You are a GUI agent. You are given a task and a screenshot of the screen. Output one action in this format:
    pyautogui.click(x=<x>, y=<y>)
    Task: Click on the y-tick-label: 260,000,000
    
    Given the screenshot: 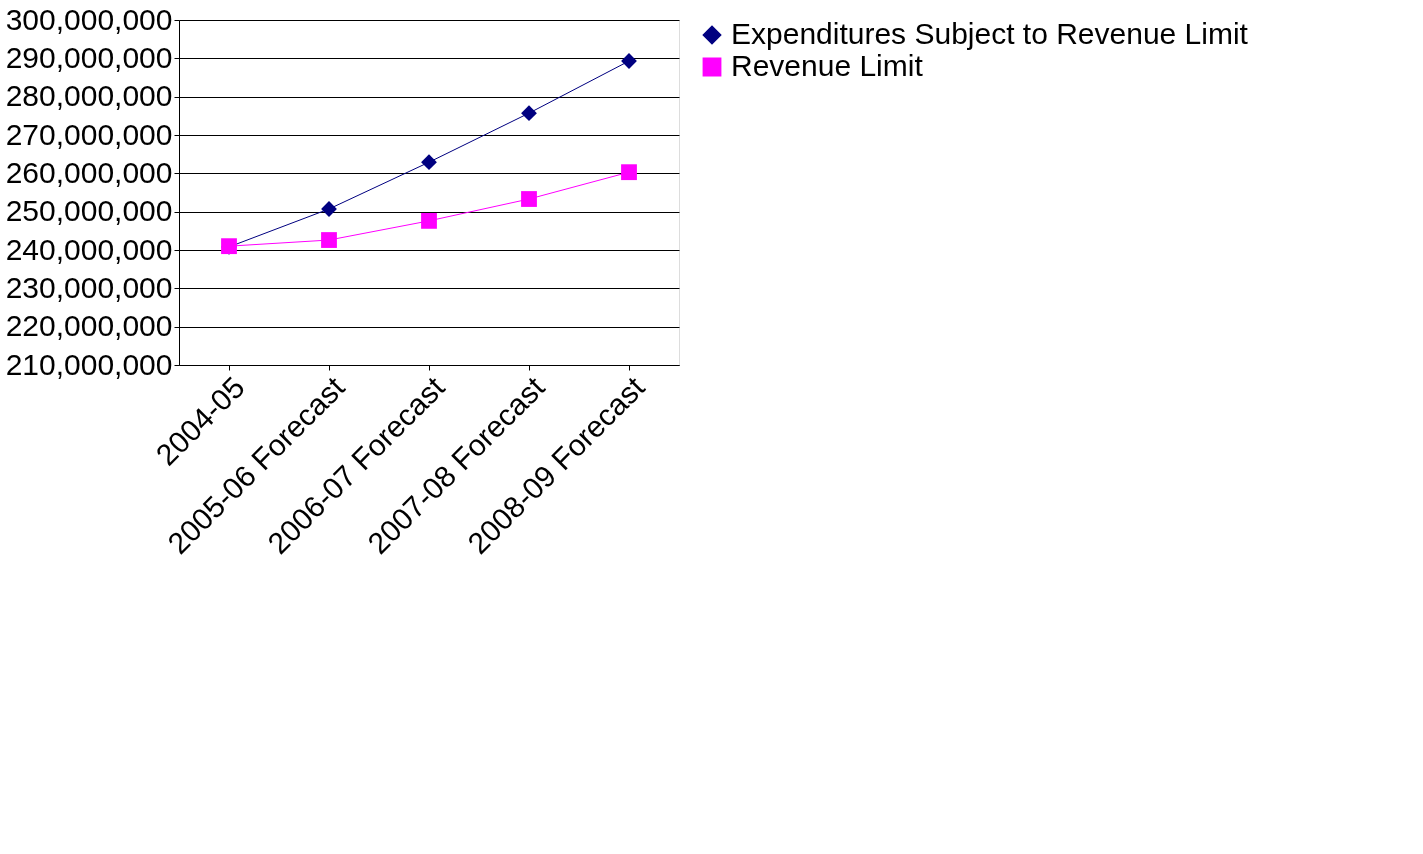 What is the action you would take?
    pyautogui.click(x=89, y=172)
    